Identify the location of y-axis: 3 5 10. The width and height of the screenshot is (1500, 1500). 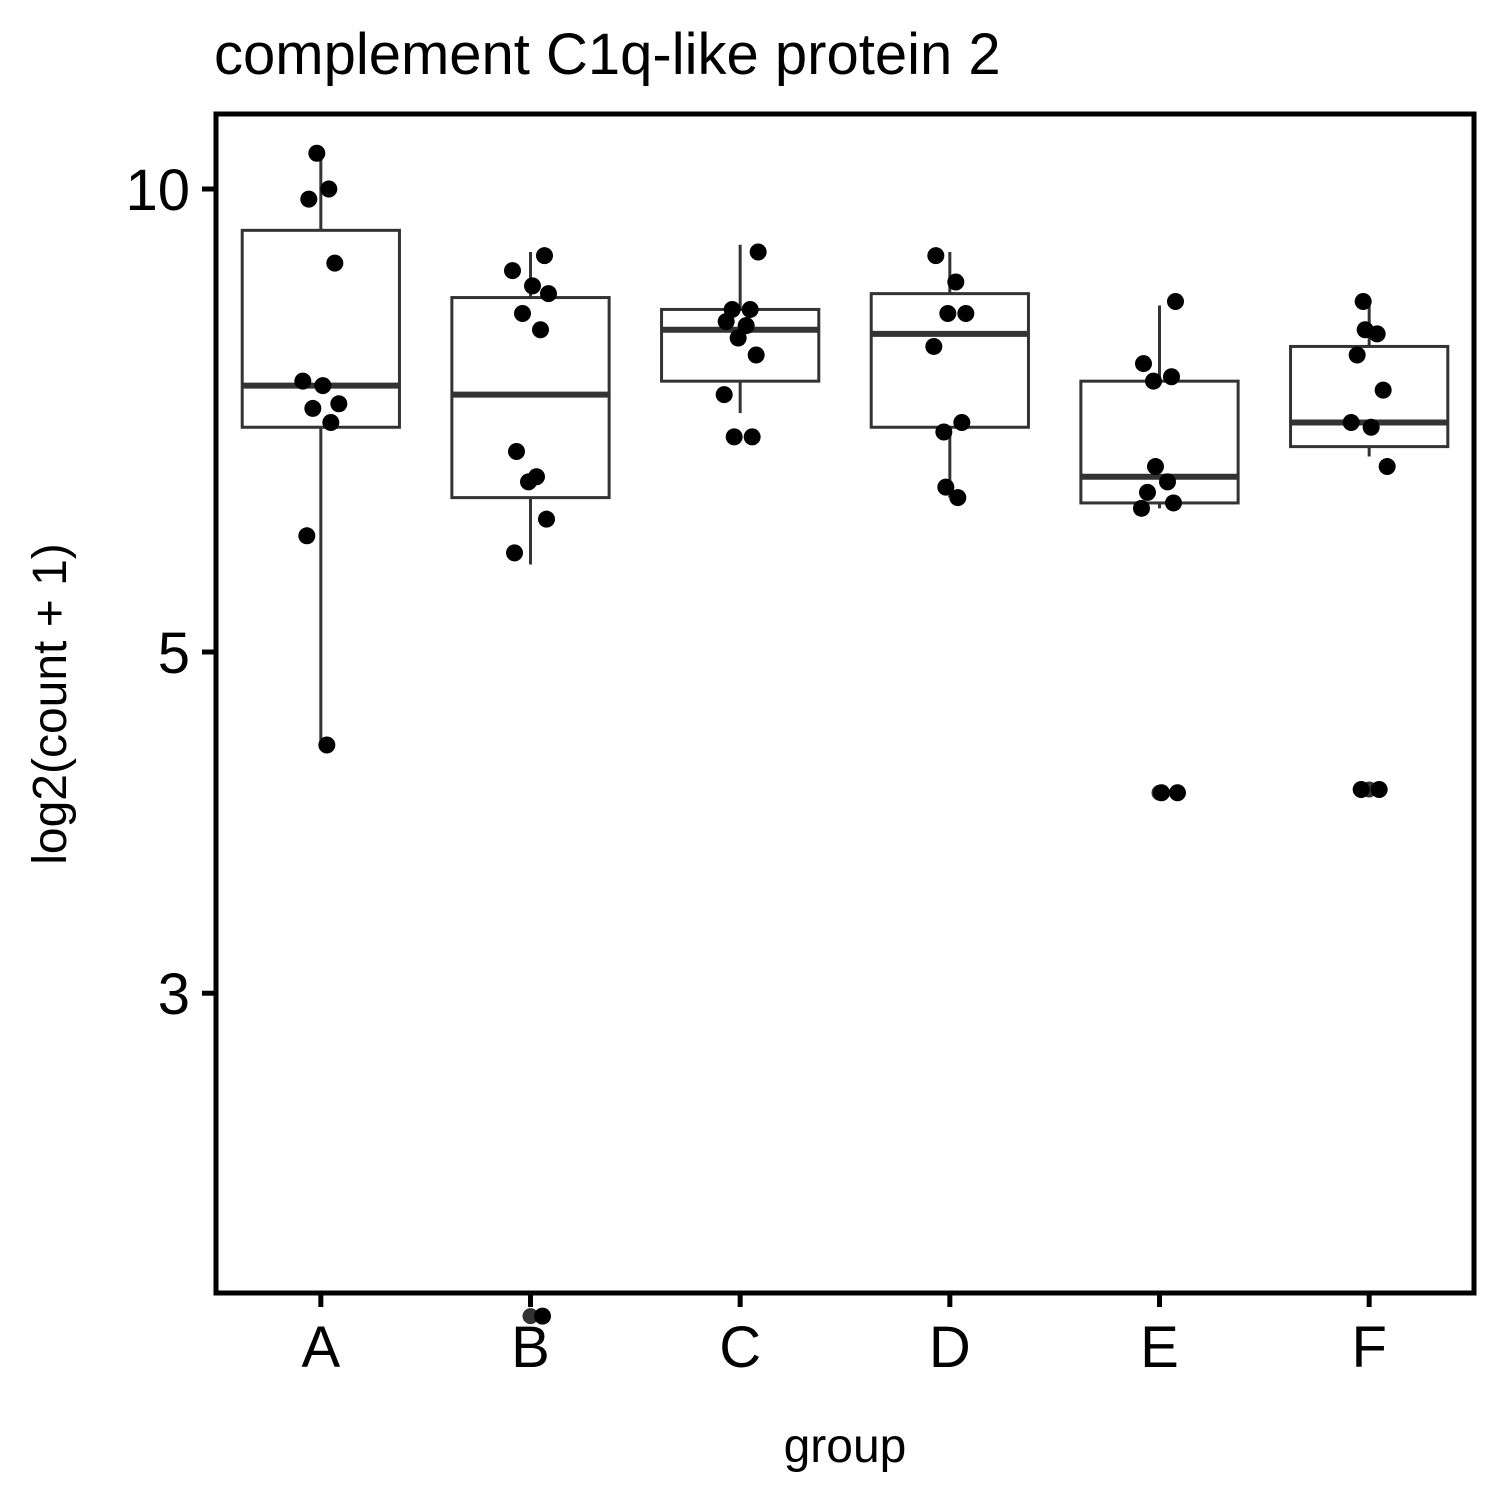
(170, 592).